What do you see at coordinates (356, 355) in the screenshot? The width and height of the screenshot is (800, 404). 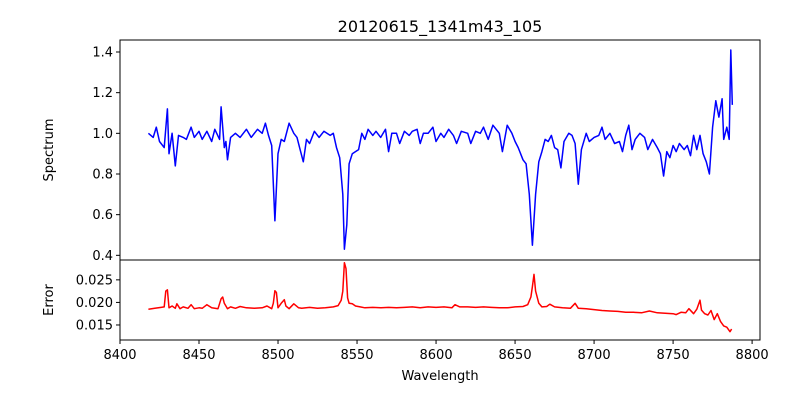 I see `x-tick-label: 8550` at bounding box center [356, 355].